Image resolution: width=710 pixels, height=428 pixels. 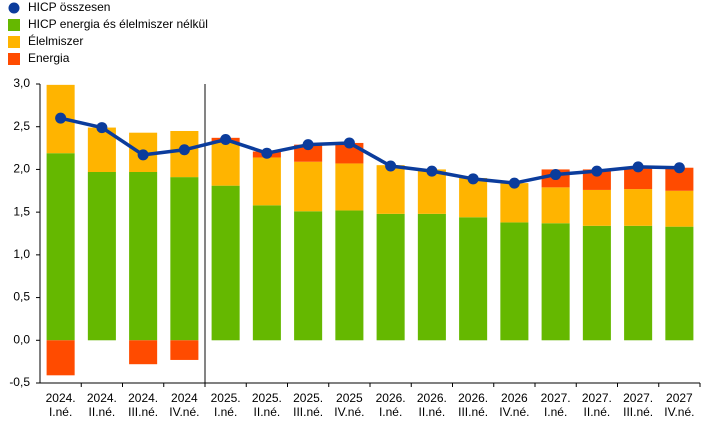 What do you see at coordinates (21, 169) in the screenshot?
I see `y-tick-label: 2,0` at bounding box center [21, 169].